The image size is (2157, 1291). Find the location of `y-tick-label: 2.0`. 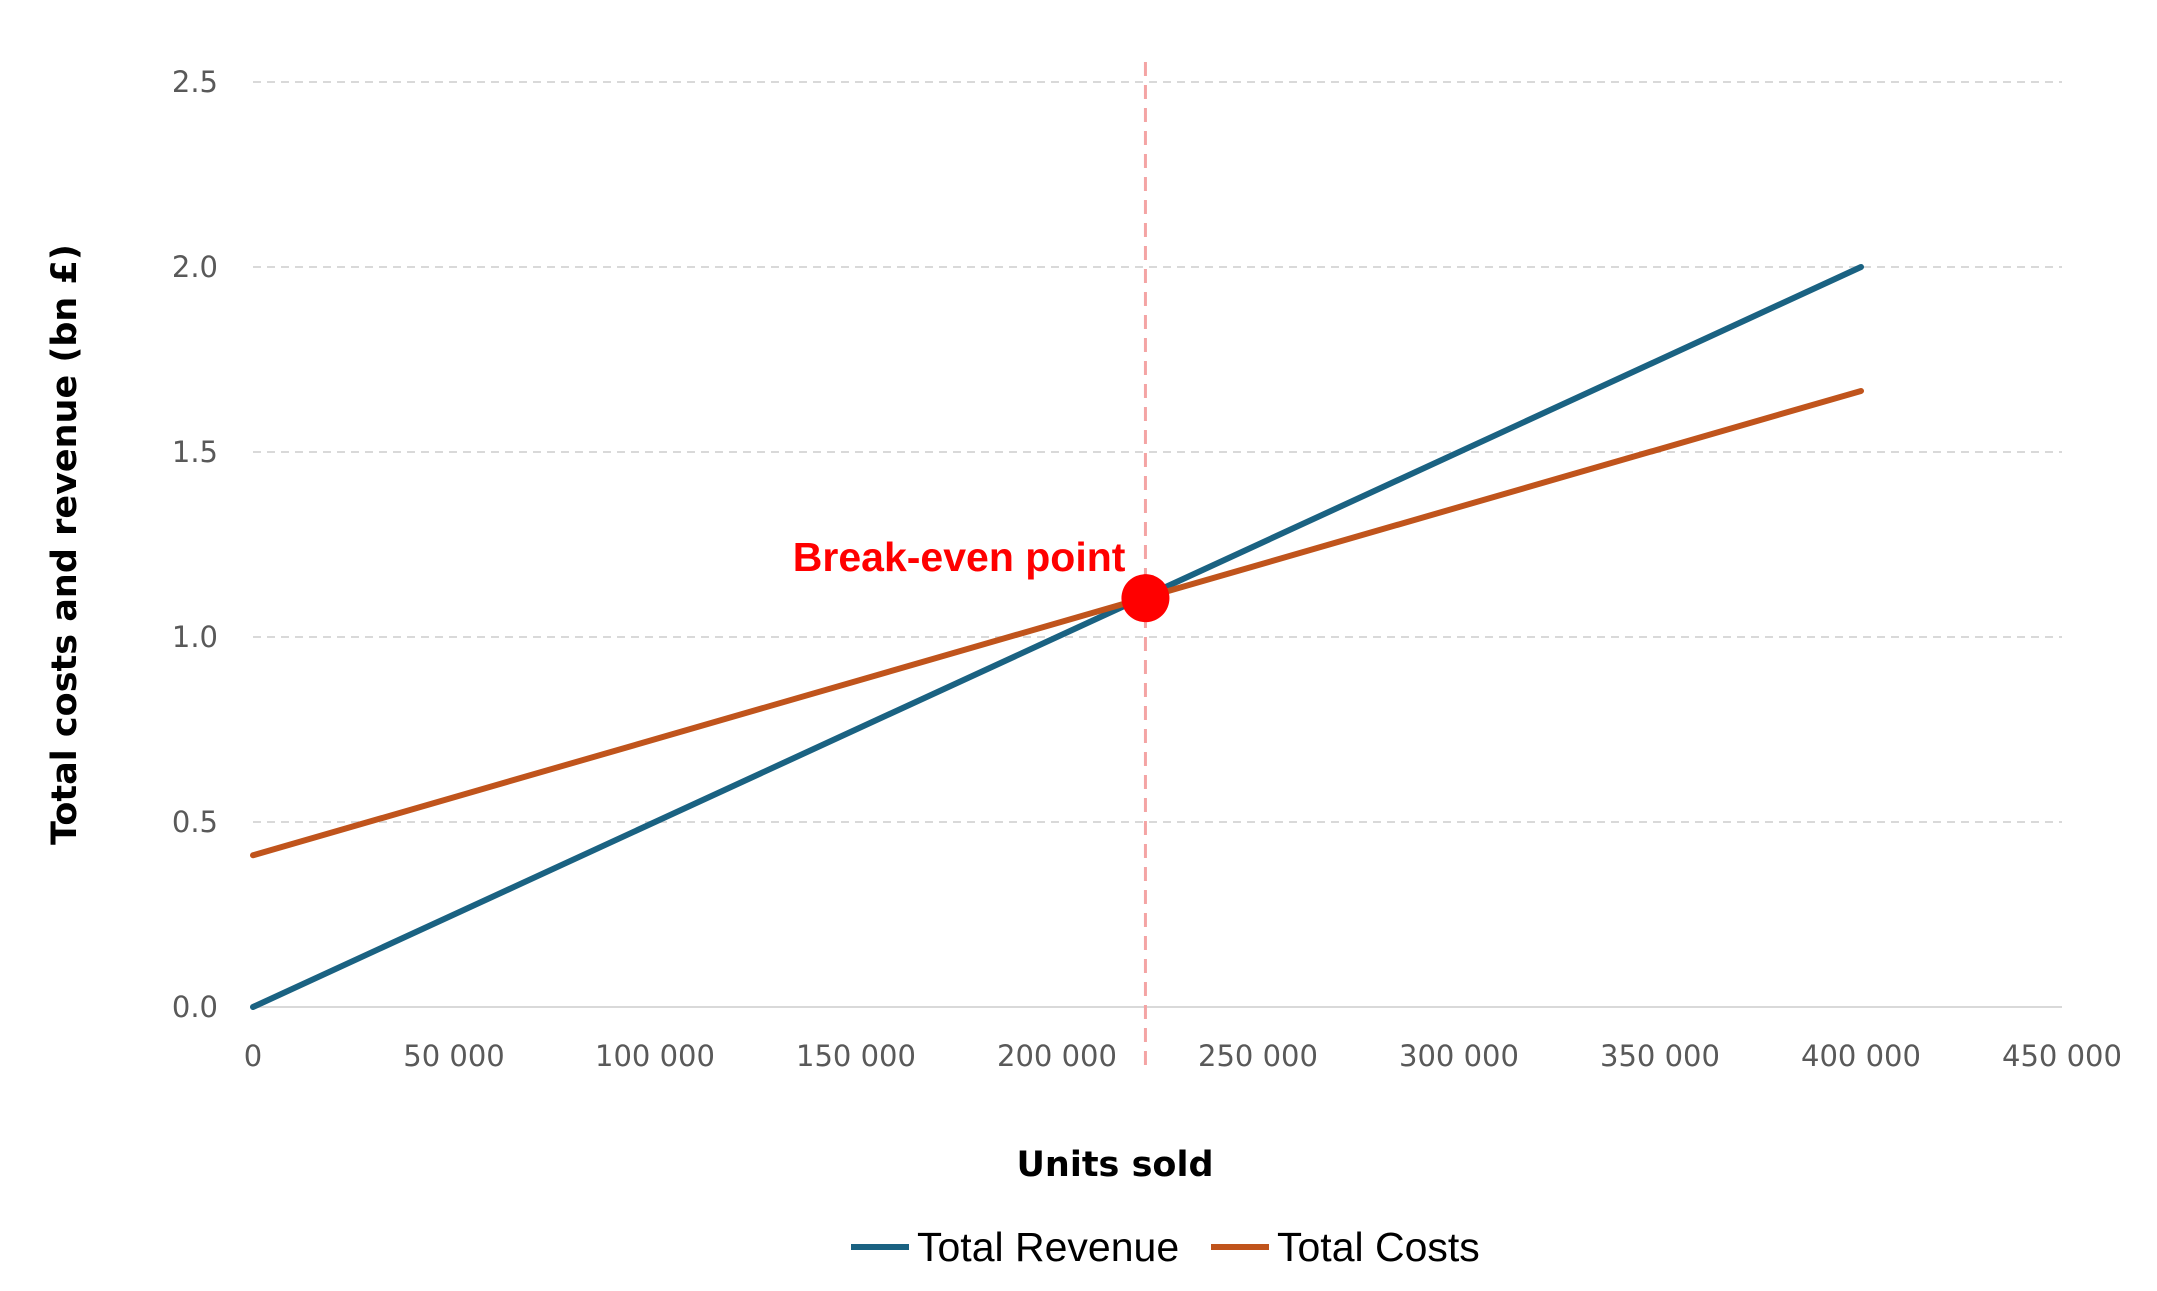

y-tick-label: 2.0 is located at coordinates (195, 267).